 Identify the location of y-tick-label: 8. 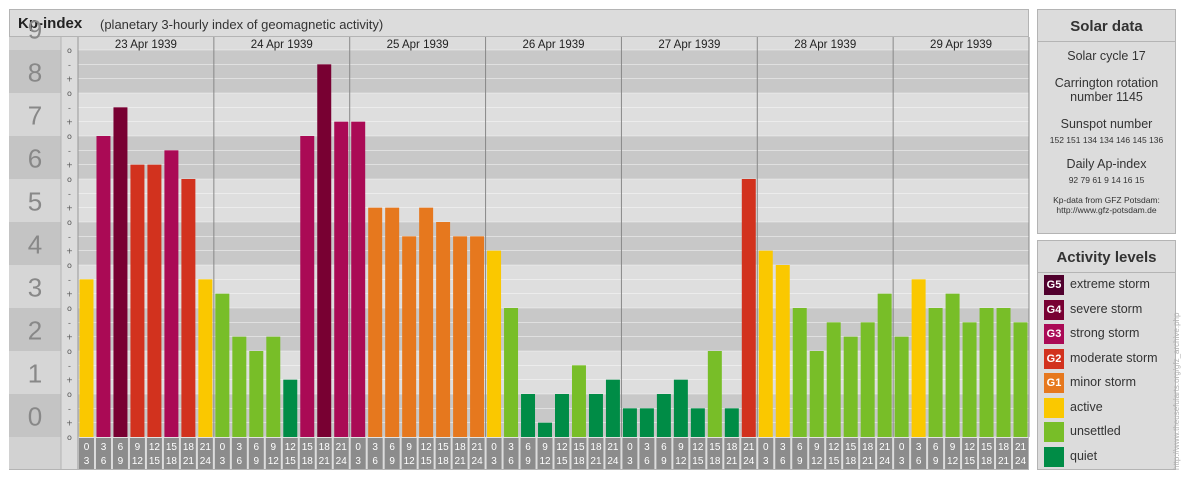
(35, 73).